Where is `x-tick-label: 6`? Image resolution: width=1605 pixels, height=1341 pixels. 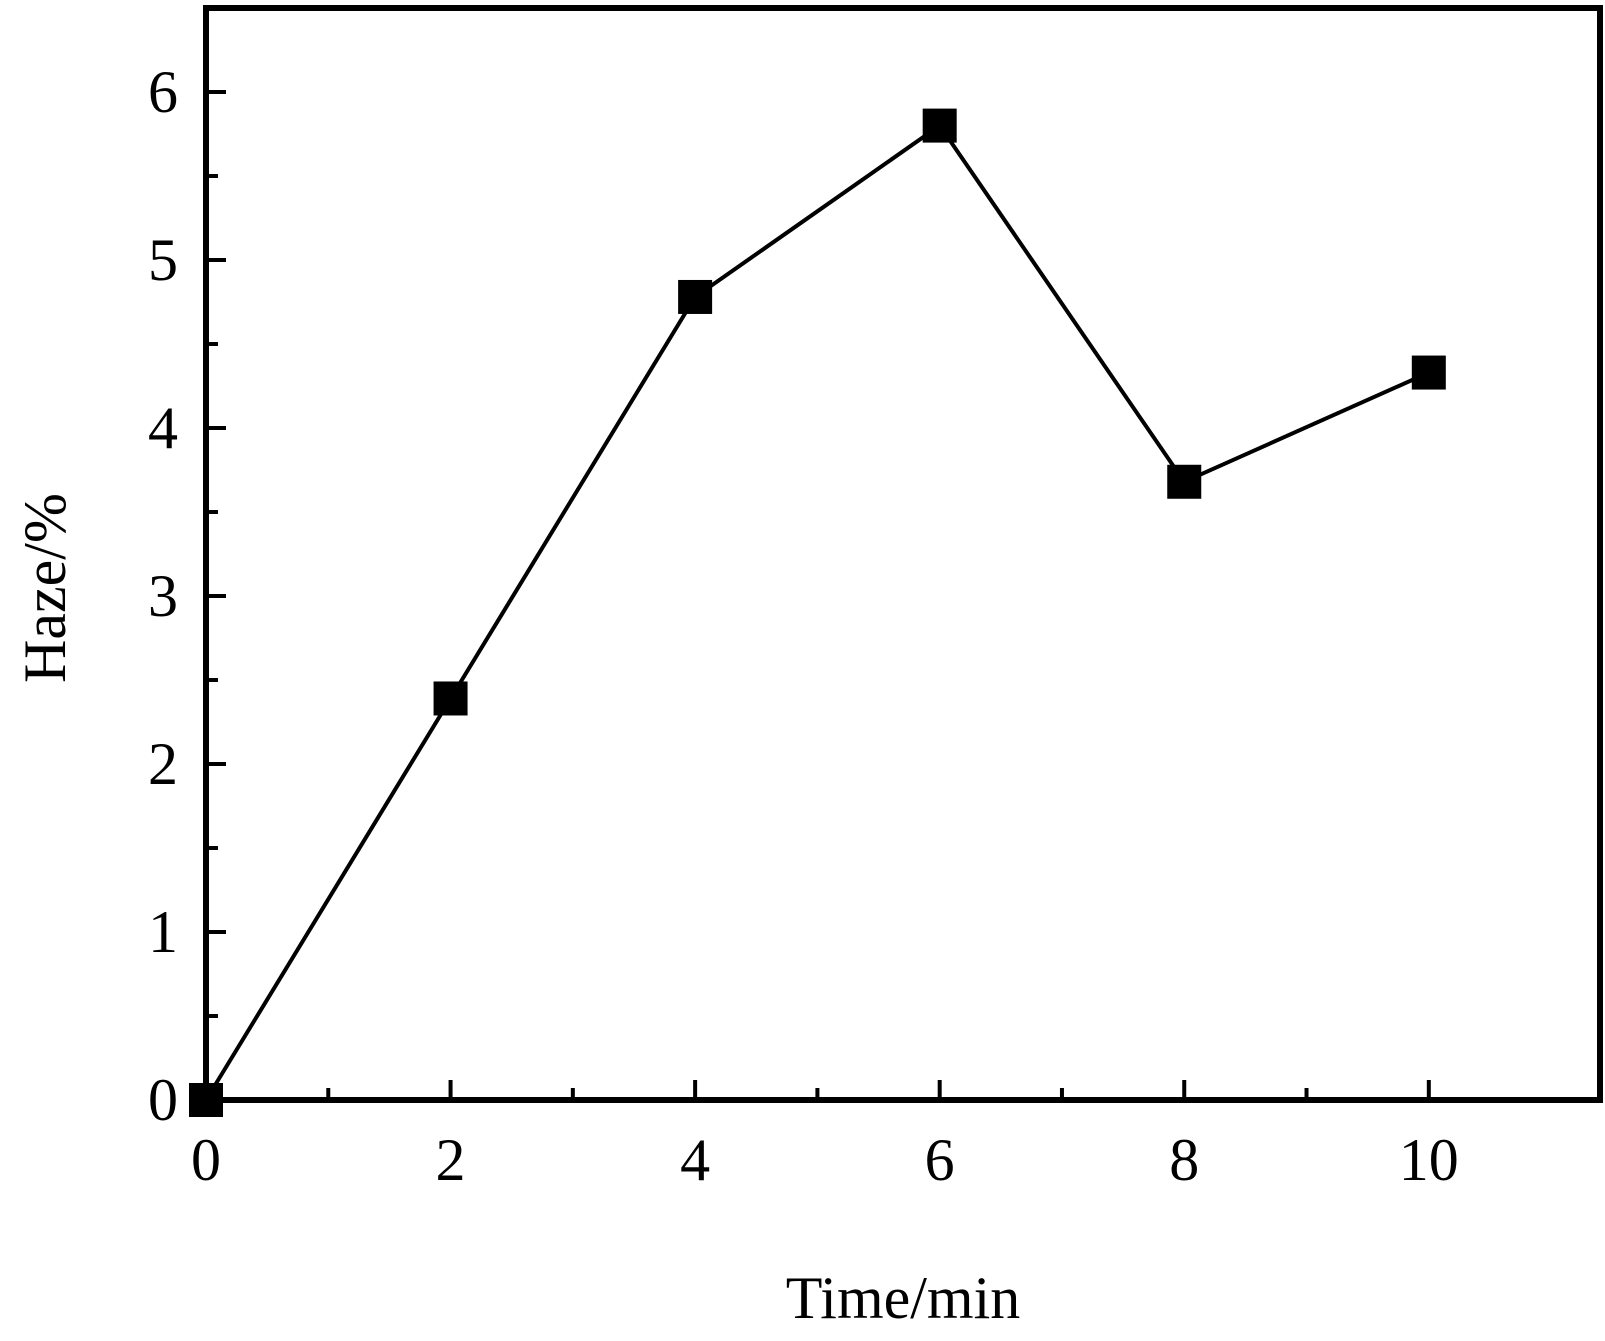
x-tick-label: 6 is located at coordinates (940, 1160).